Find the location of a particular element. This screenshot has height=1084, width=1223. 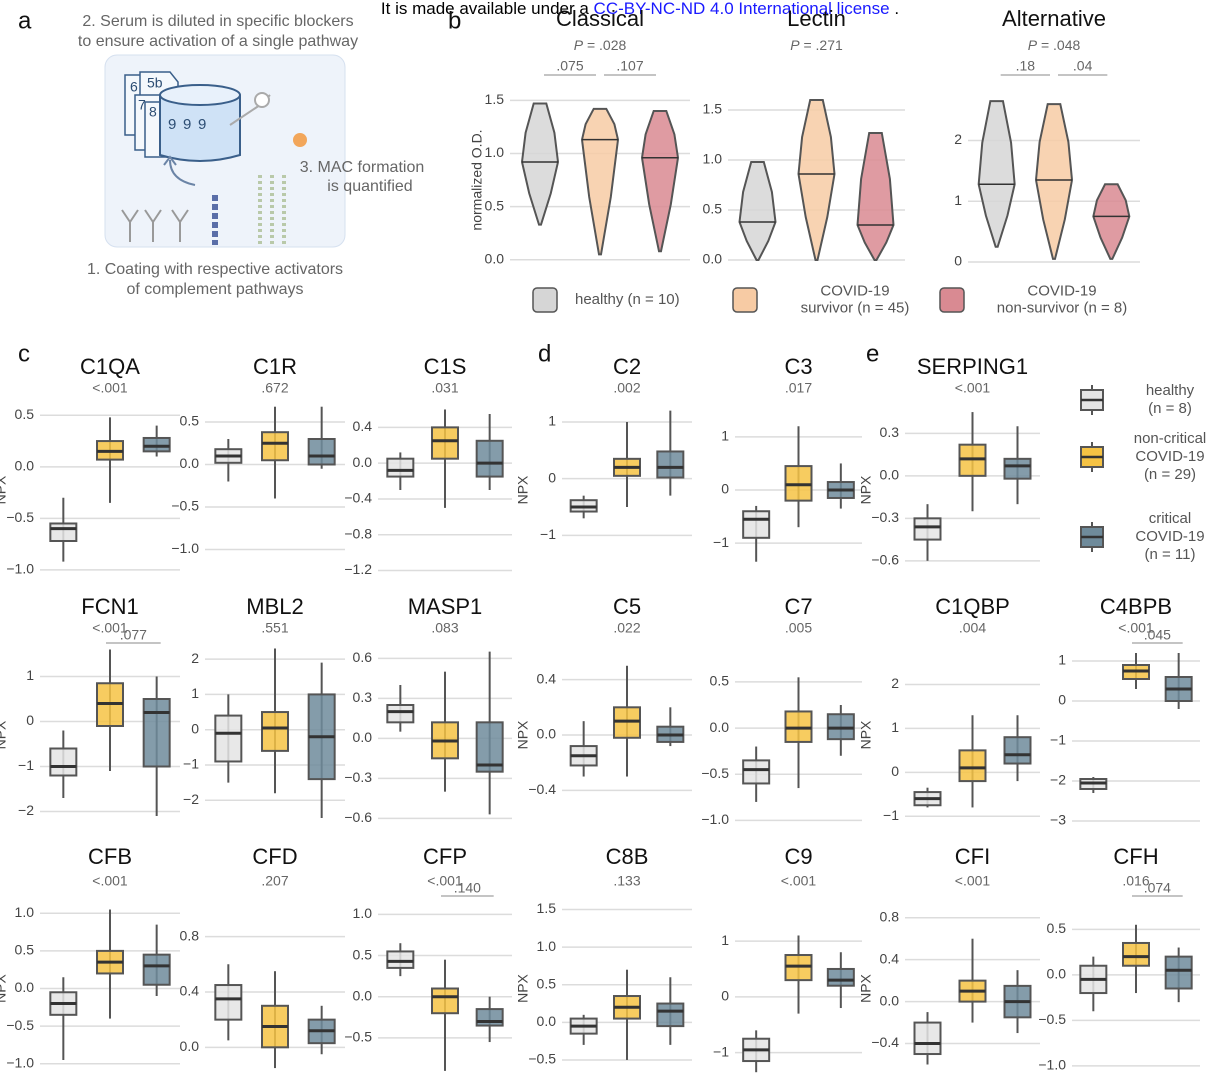

tube-label: 6 is located at coordinates (134, 87).